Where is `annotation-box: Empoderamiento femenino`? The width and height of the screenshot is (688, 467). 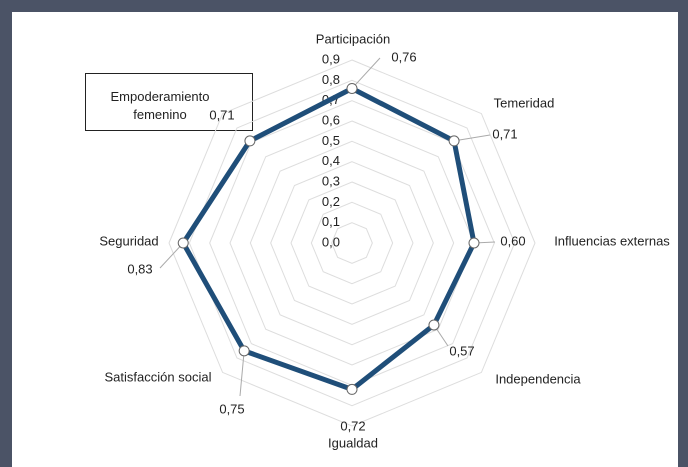 annotation-box: Empoderamiento femenino is located at coordinates (169, 102).